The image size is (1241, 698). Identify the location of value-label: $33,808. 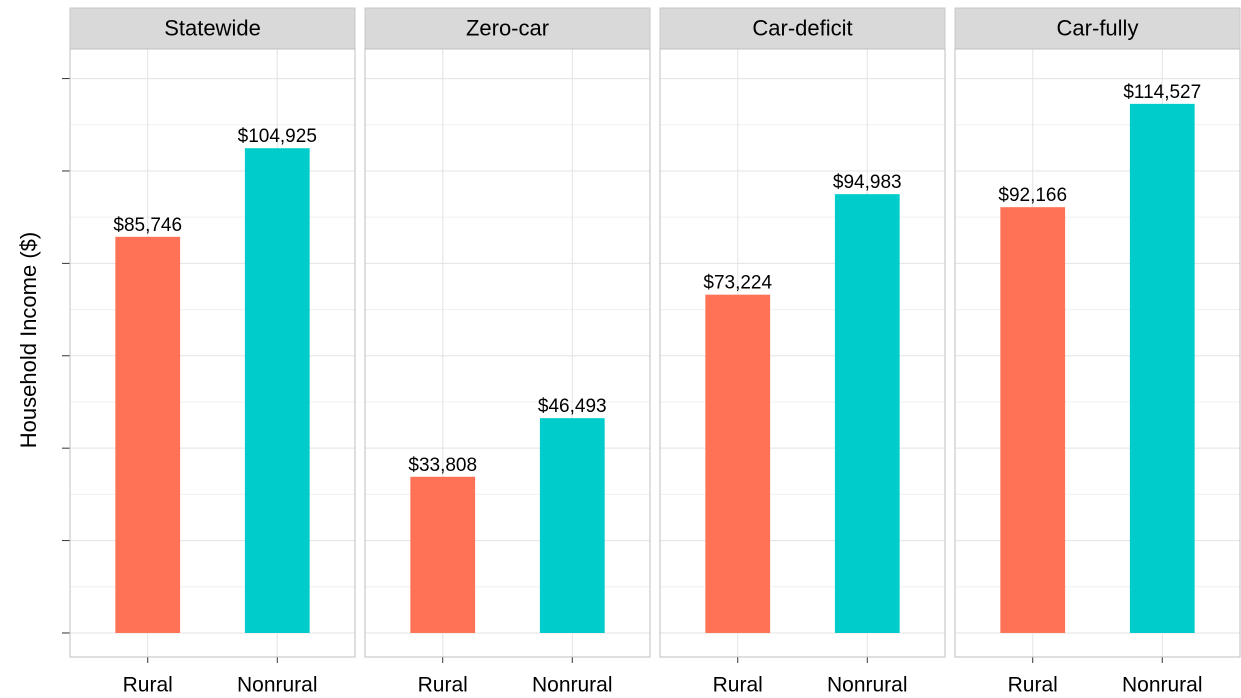
(442, 465).